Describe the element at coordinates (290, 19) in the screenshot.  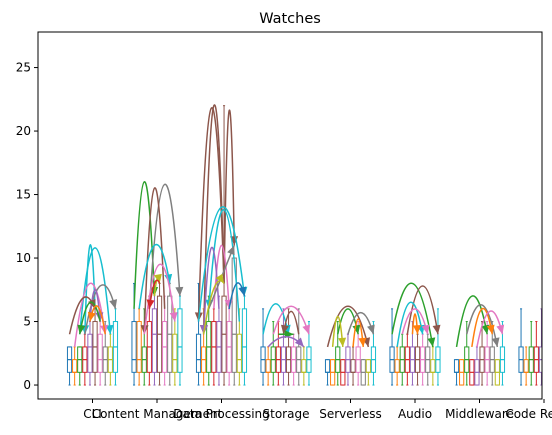
I see `chart-title: Watches` at that location.